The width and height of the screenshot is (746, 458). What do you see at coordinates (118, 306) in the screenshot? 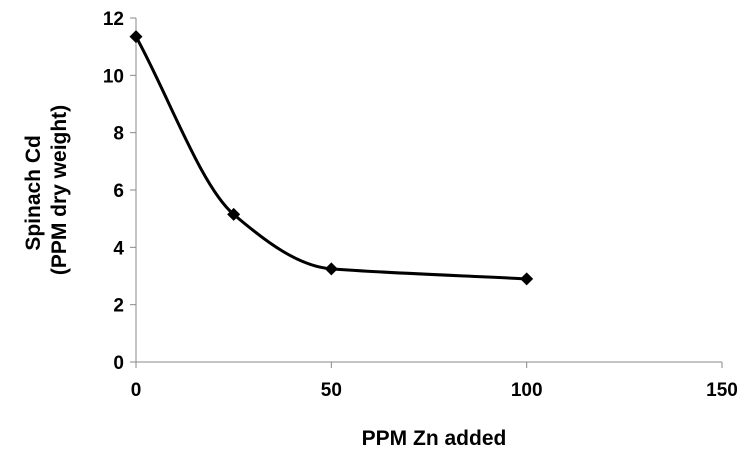
I see `y-tick-label: 2` at bounding box center [118, 306].